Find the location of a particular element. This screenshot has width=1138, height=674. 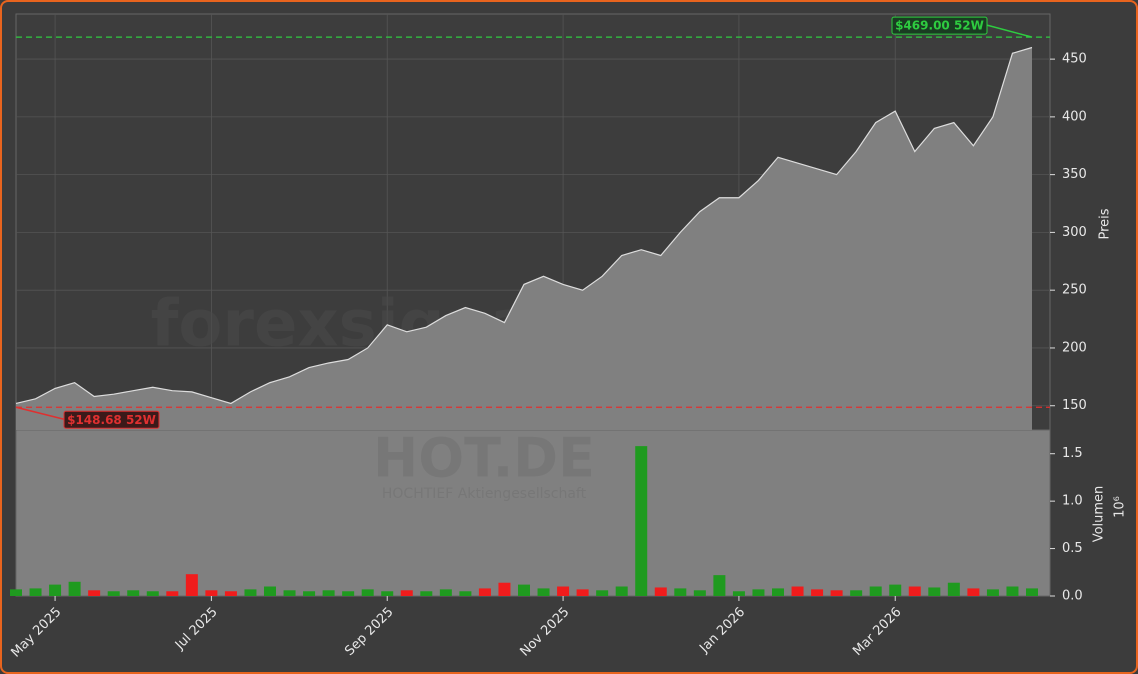

y-tick-label: 0.5 is located at coordinates (1072, 548).